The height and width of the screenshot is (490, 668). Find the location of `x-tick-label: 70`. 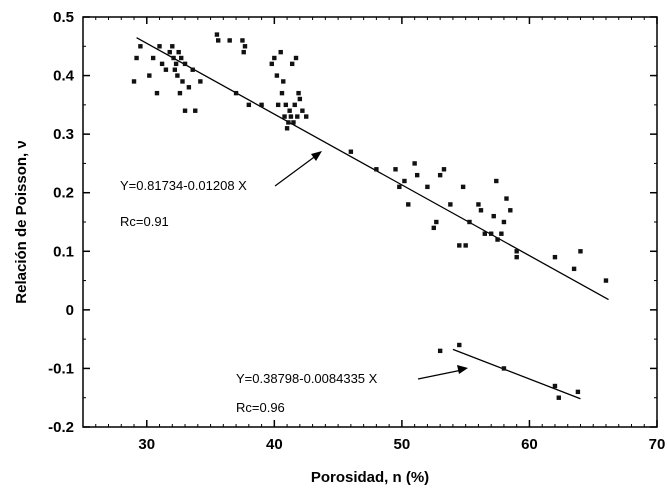

x-tick-label: 70 is located at coordinates (657, 444).